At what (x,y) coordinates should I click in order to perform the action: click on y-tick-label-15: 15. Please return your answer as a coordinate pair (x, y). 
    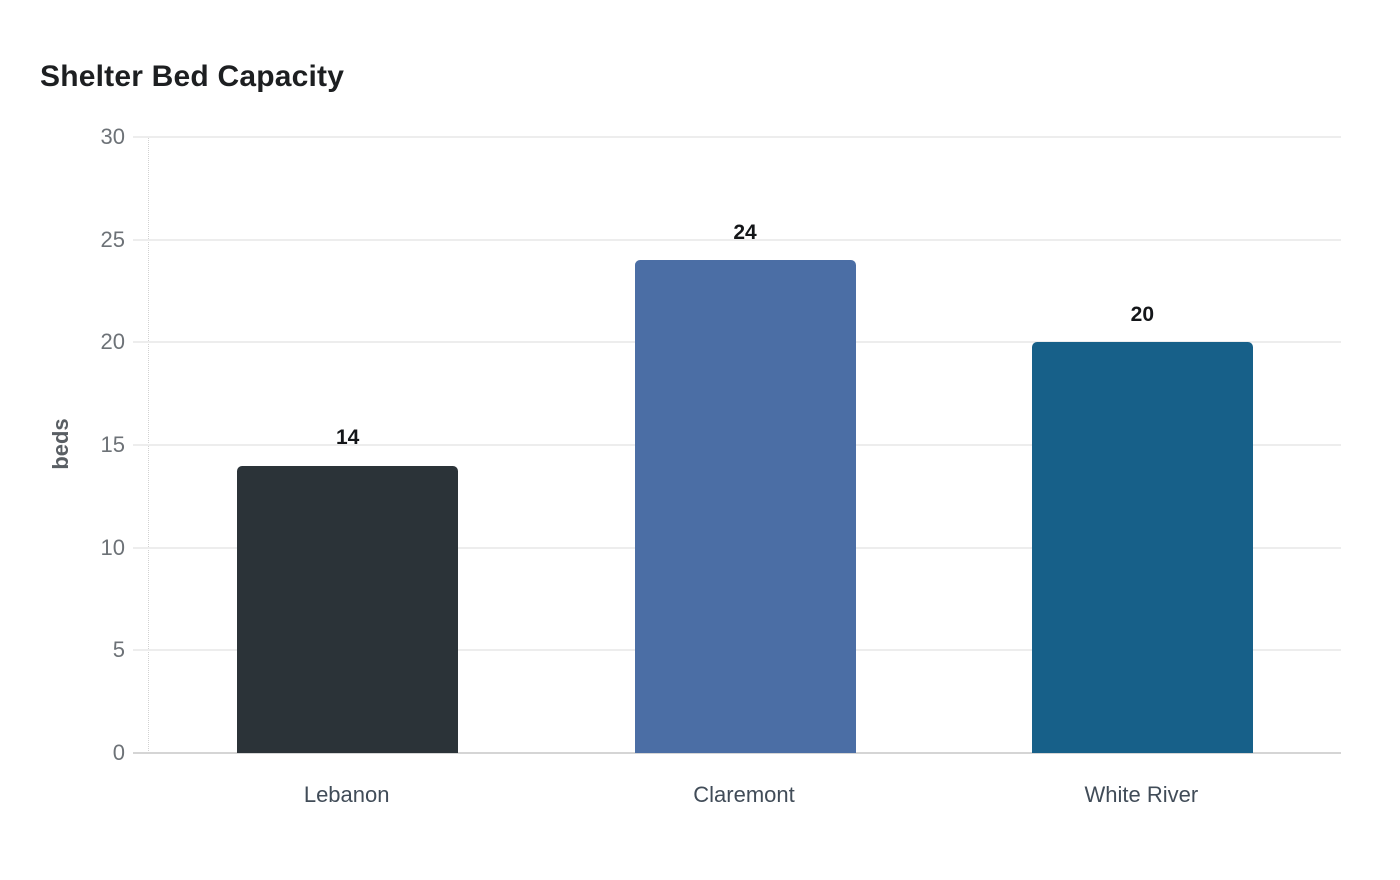
    Looking at the image, I should click on (112, 444).